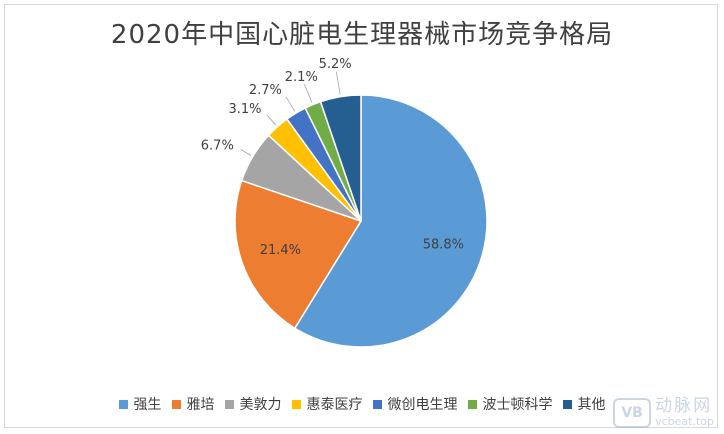 The width and height of the screenshot is (724, 434). I want to click on legend: 强生 雅培 美敦力 惠泰医疗 微创电生理 波士顿科学 其他, so click(362, 404).